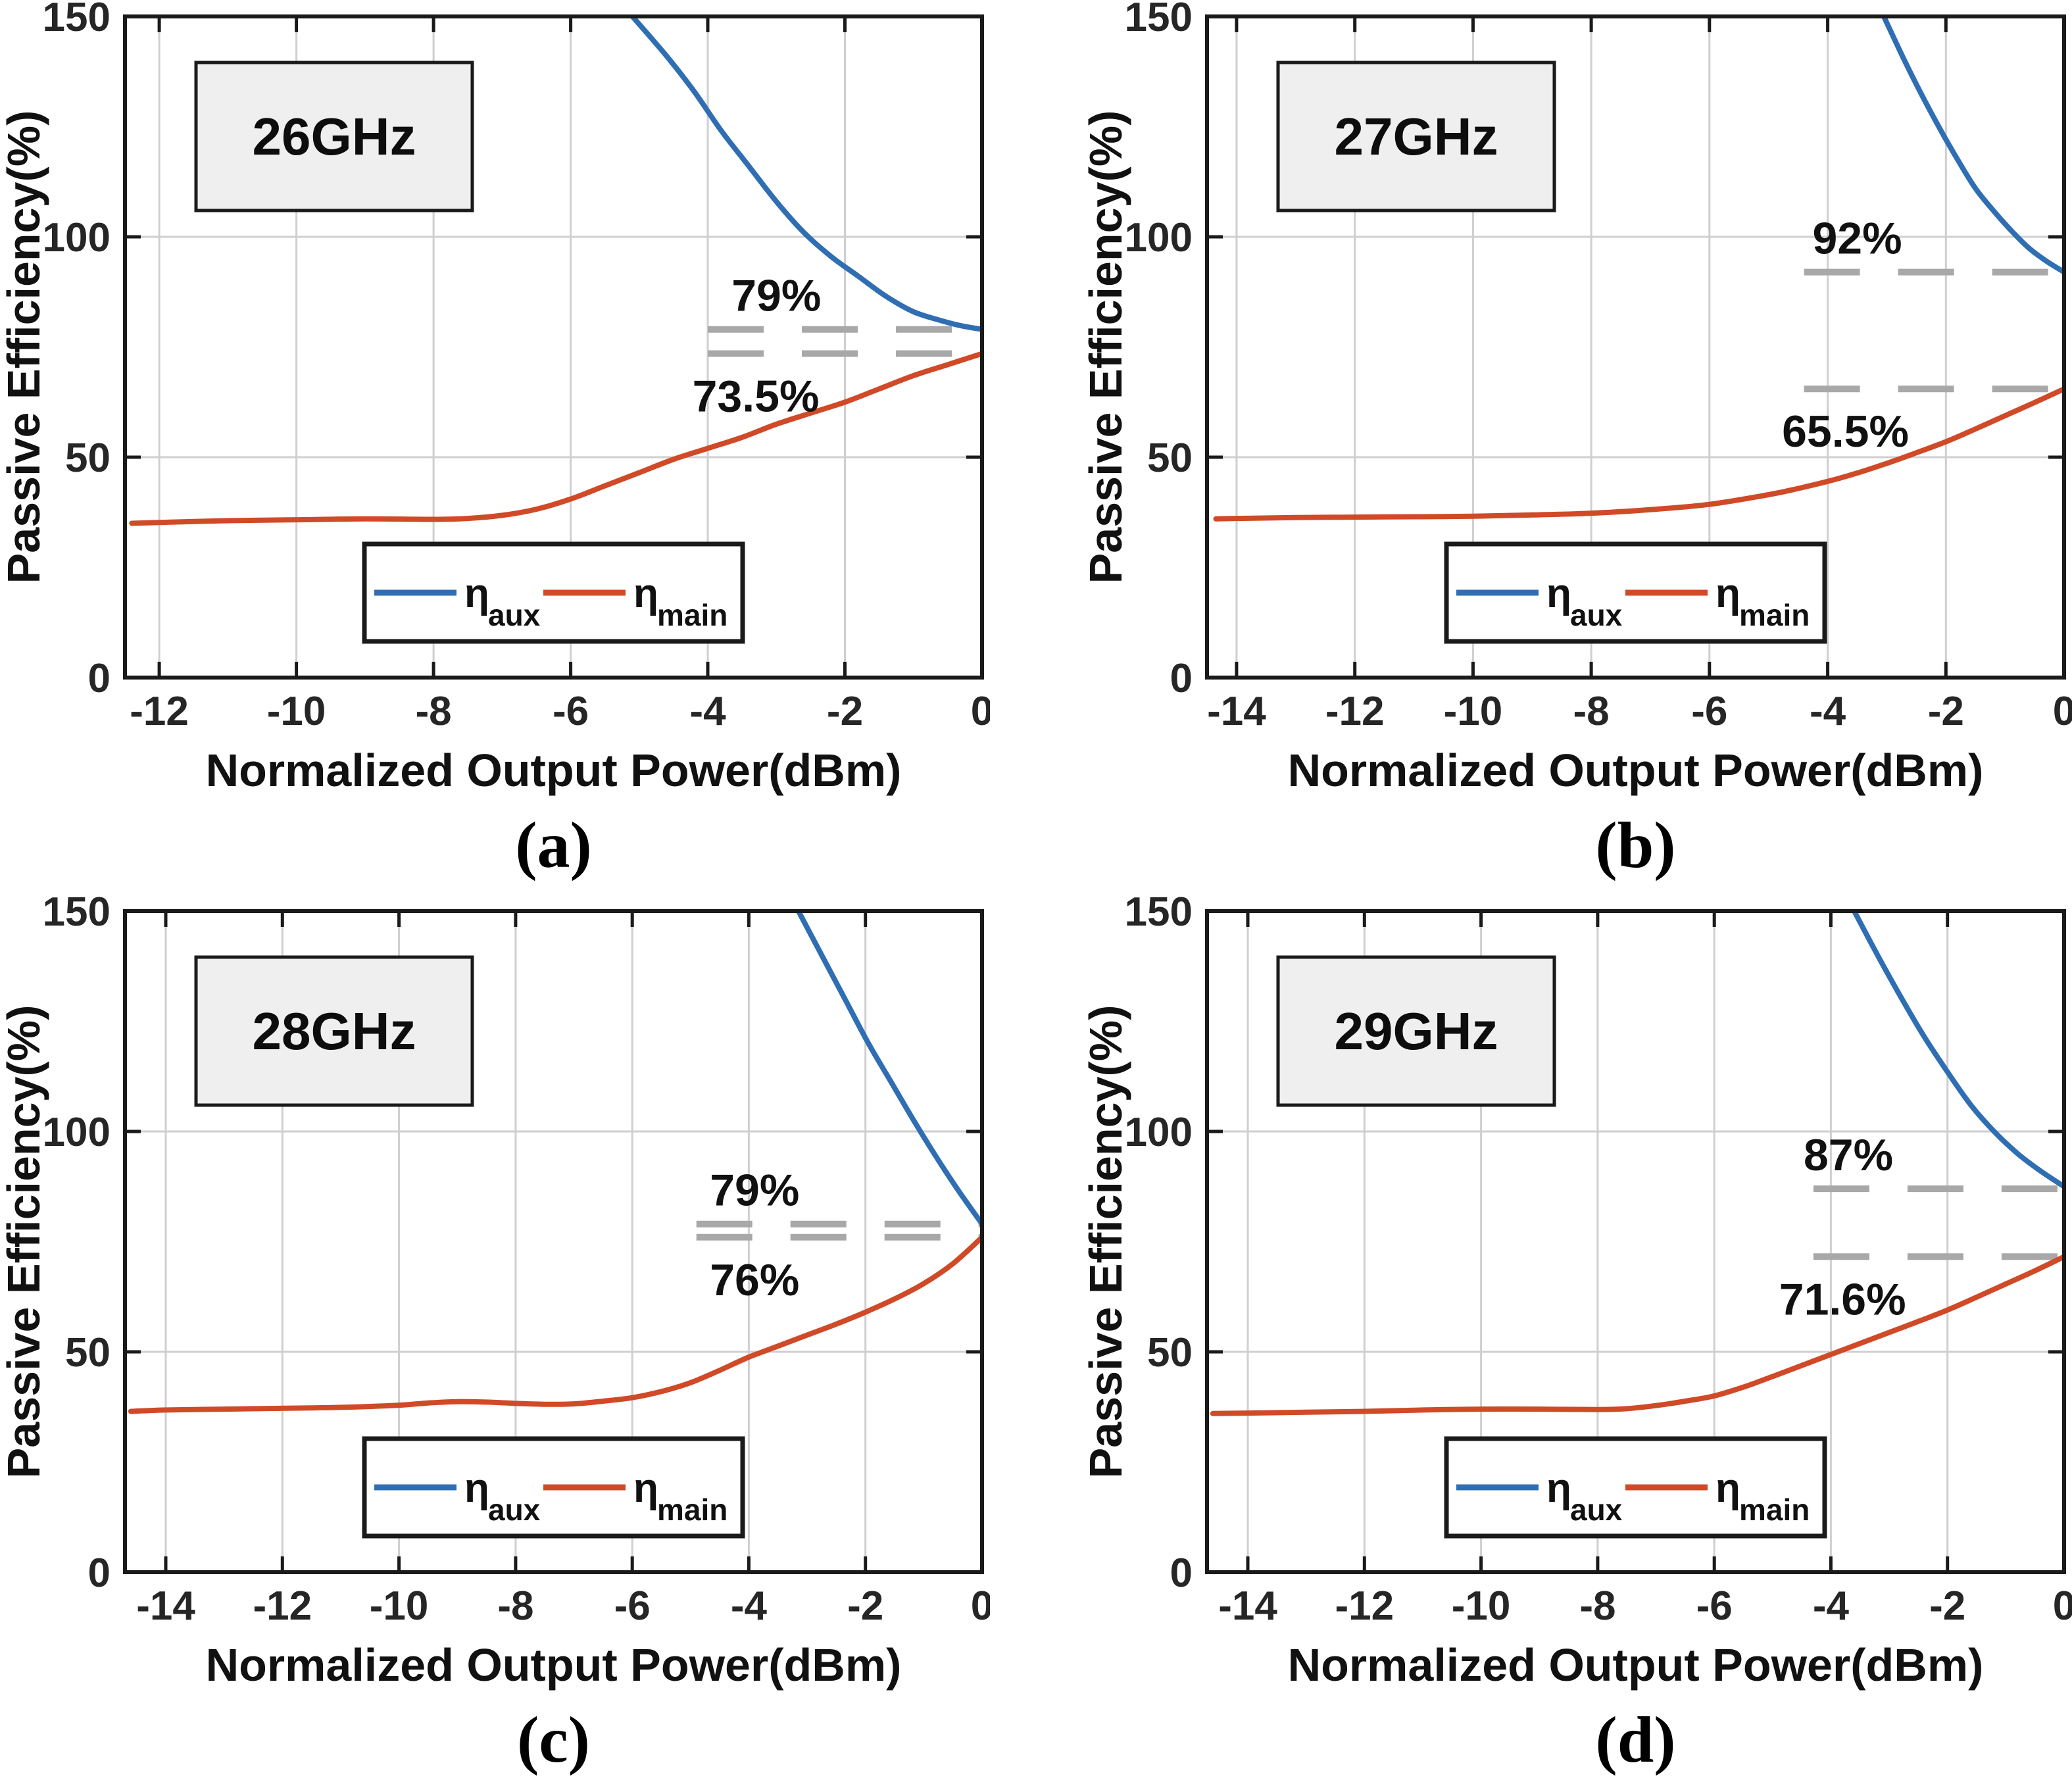  I want to click on caption-c: (c), so click(553, 1739).